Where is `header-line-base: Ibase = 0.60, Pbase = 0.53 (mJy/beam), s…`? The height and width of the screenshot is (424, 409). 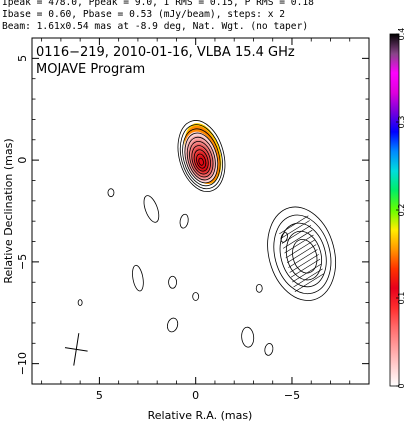
header-line-base: Ibase = 0.60, Pbase = 0.53 (mJy/beam), s… is located at coordinates (144, 14).